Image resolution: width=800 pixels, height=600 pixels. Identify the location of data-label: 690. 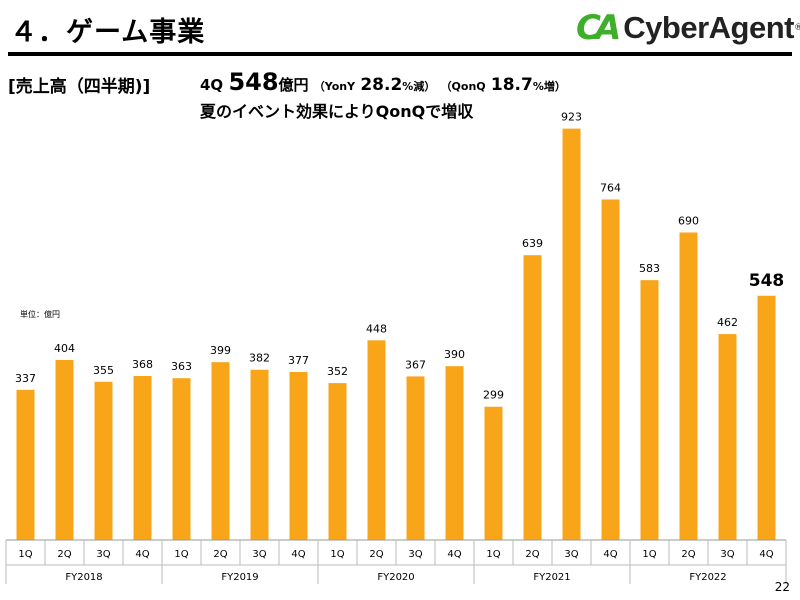
(688, 220).